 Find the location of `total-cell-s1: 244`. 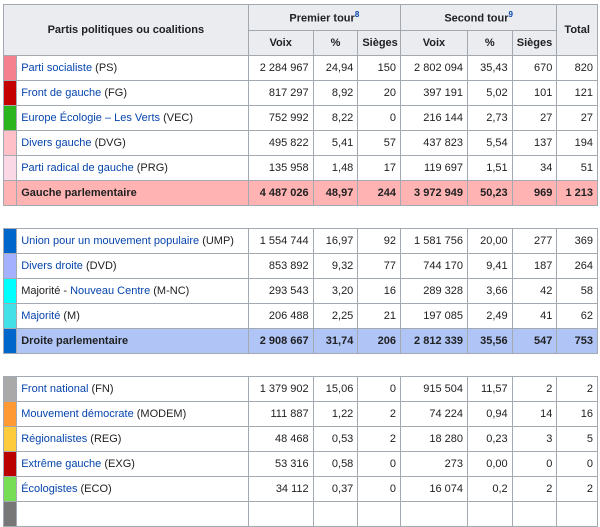

total-cell-s1: 244 is located at coordinates (379, 193).